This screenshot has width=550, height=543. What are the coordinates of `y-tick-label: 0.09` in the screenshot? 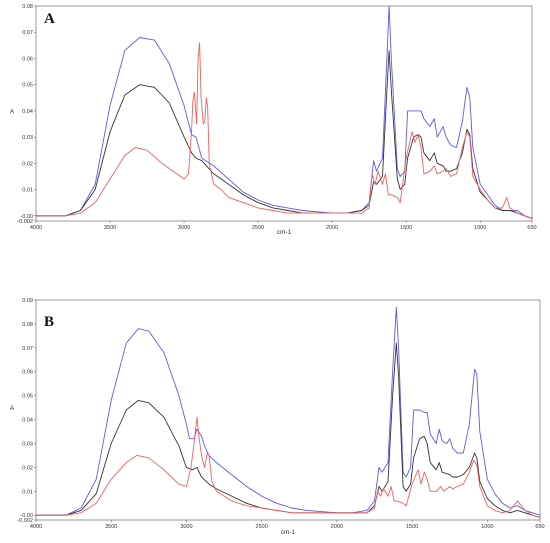 It's located at (27, 301).